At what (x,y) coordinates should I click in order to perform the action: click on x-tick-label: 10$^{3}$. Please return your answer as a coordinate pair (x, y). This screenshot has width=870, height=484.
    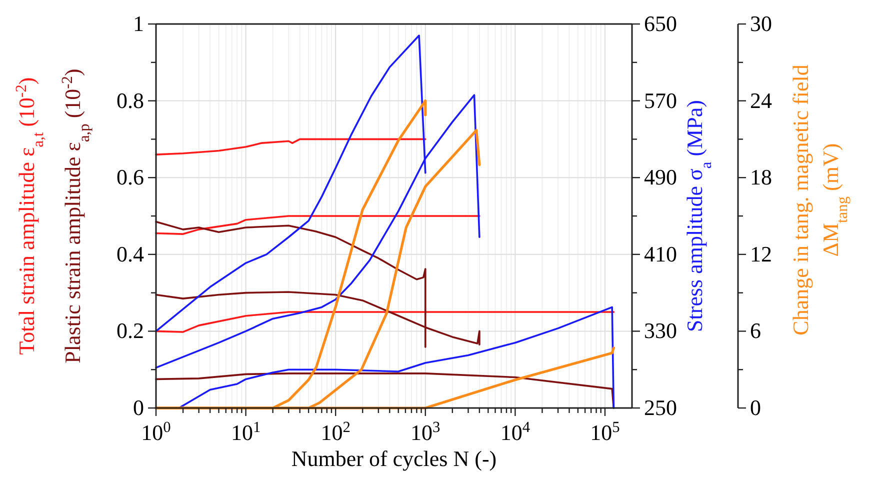
    Looking at the image, I should click on (425, 431).